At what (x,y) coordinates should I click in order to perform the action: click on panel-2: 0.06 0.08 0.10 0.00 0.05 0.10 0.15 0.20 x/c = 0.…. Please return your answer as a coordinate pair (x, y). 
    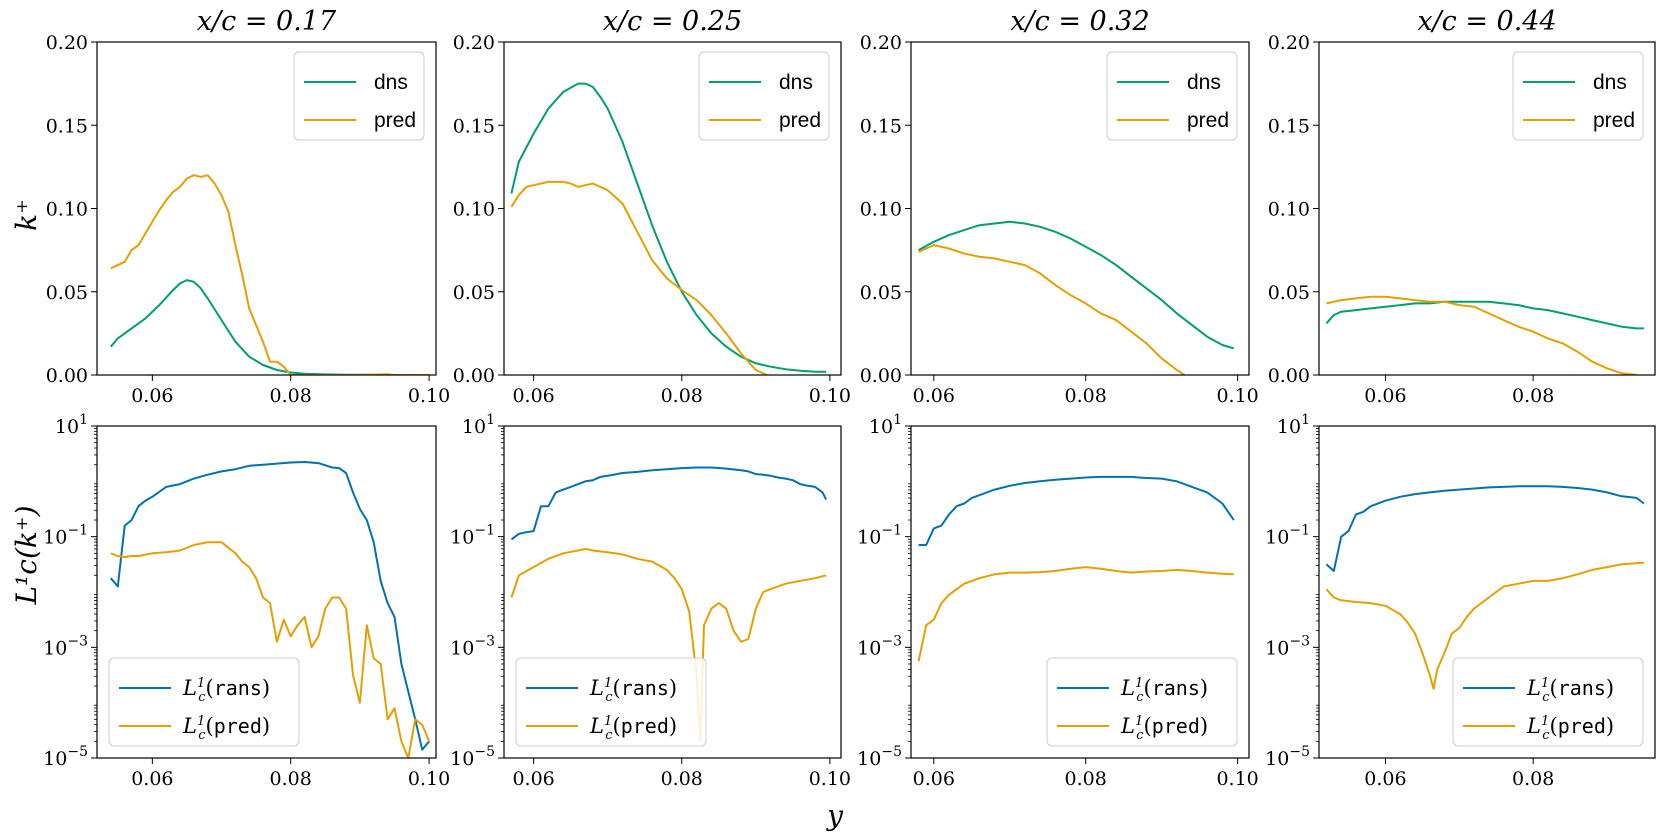
    Looking at the image, I should click on (652, 206).